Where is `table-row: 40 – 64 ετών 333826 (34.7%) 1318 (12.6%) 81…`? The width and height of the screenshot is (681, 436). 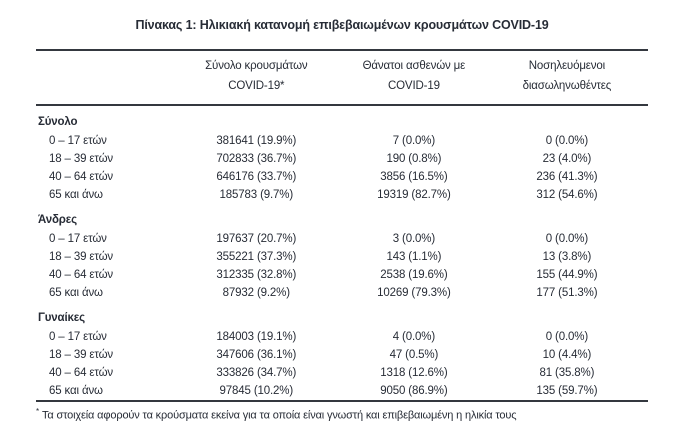 table-row: 40 – 64 ετών 333826 (34.7%) 1318 (12.6%) 81… is located at coordinates (342, 373).